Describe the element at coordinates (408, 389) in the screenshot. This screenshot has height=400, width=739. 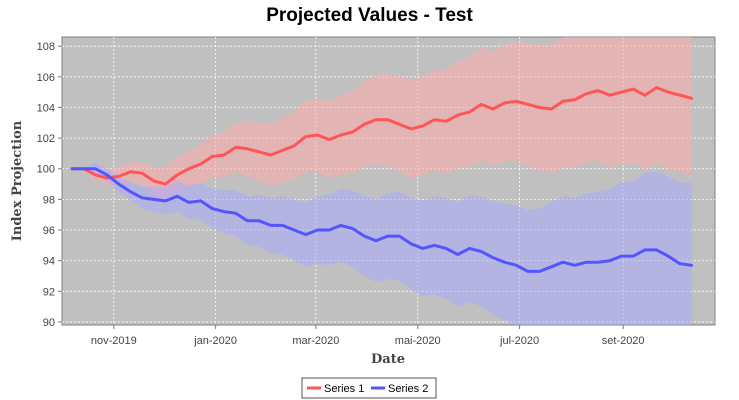
I see `legend-label-series-2: Series 2` at that location.